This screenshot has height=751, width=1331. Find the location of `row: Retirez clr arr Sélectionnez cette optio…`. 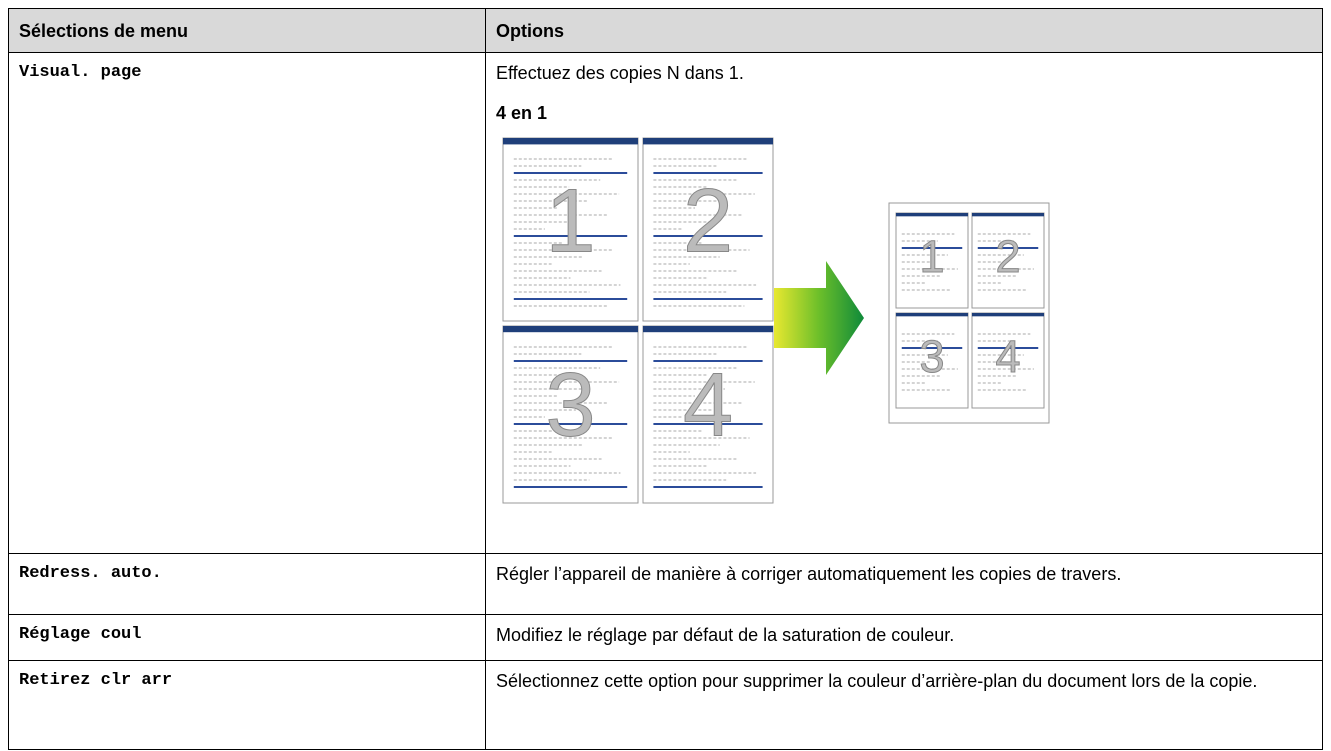

row: Retirez clr arr Sélectionnez cette optio… is located at coordinates (665, 705).